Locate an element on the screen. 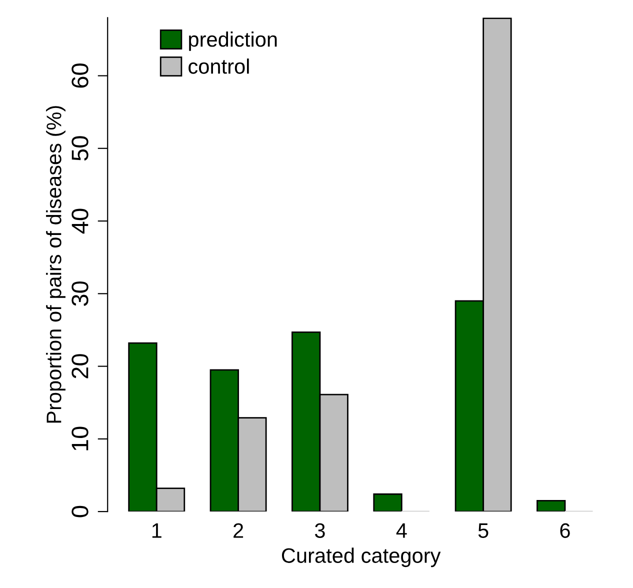  x-tick-label: 6 is located at coordinates (565, 530).